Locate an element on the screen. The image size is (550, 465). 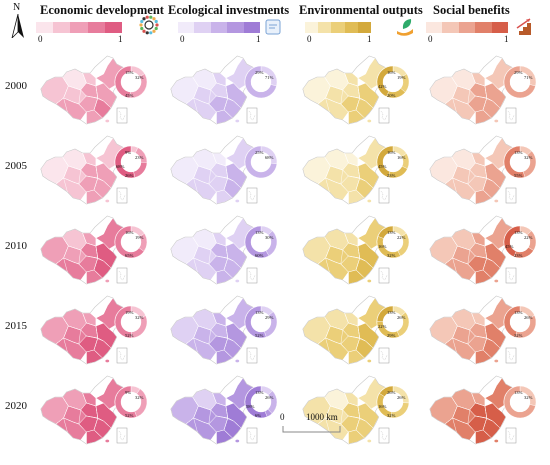
map-cell-econ-2005: 9% 23% 26% 68% is located at coordinates (92, 171).